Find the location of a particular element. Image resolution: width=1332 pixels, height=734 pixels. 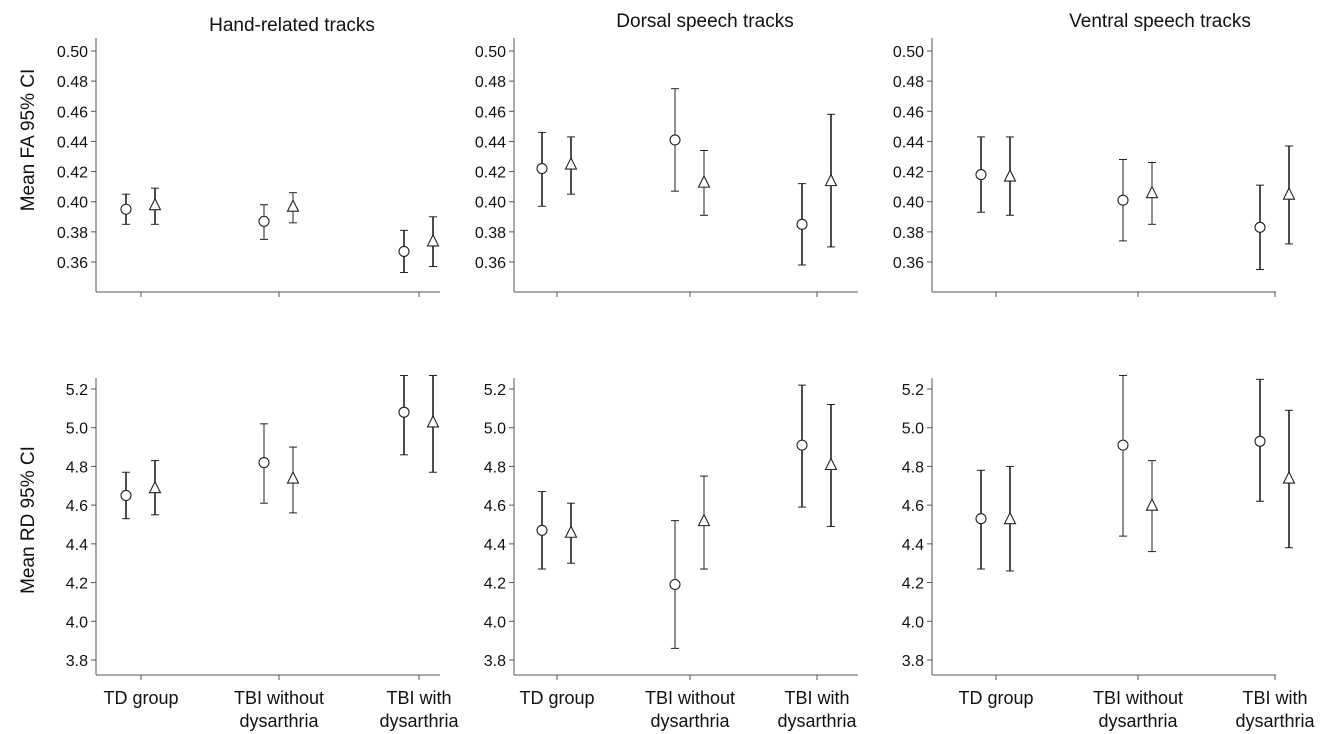

column-title-hand: Hand-related tracks is located at coordinates (292, 25).